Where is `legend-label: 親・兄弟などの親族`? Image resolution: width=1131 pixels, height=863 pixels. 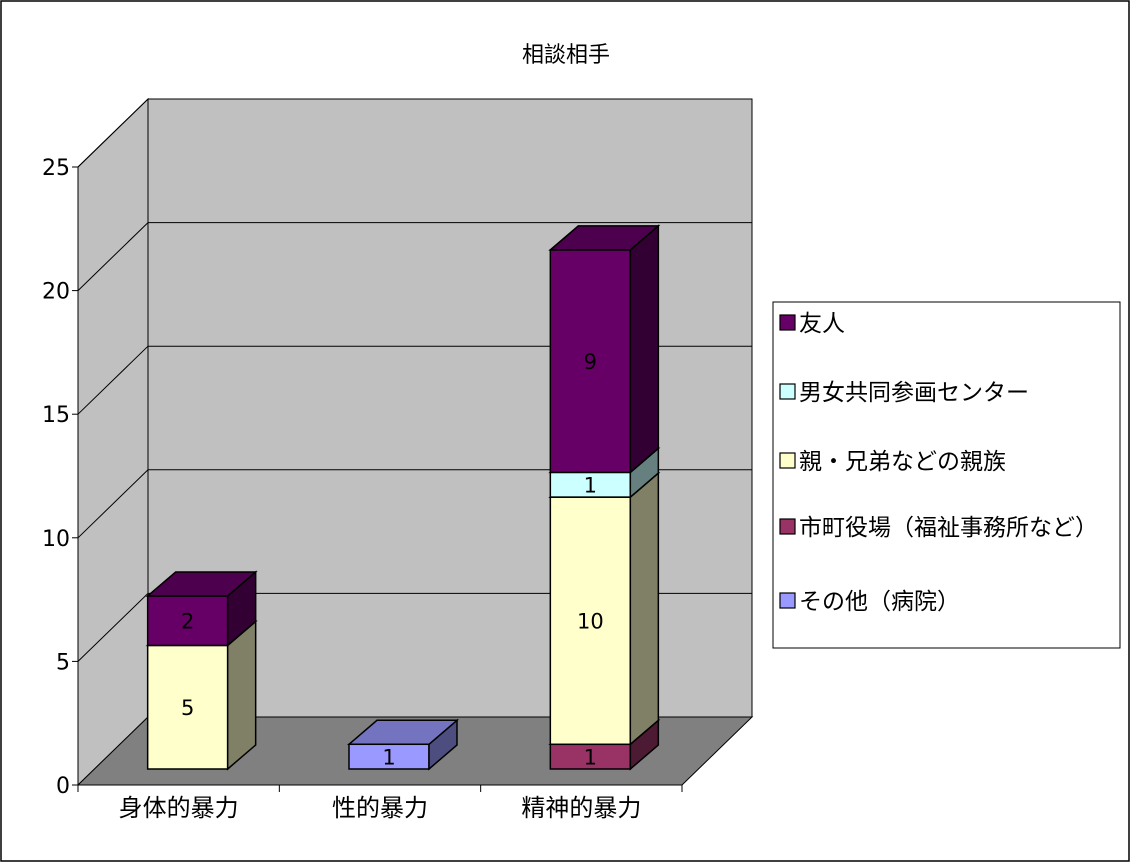
legend-label: 親・兄弟などの親族 is located at coordinates (902, 462).